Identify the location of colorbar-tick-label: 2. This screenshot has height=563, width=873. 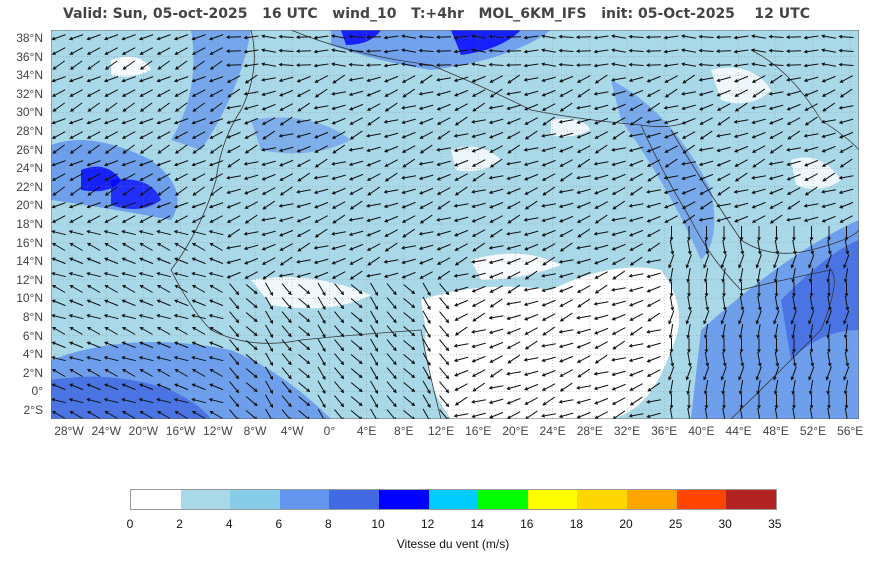
(179, 524).